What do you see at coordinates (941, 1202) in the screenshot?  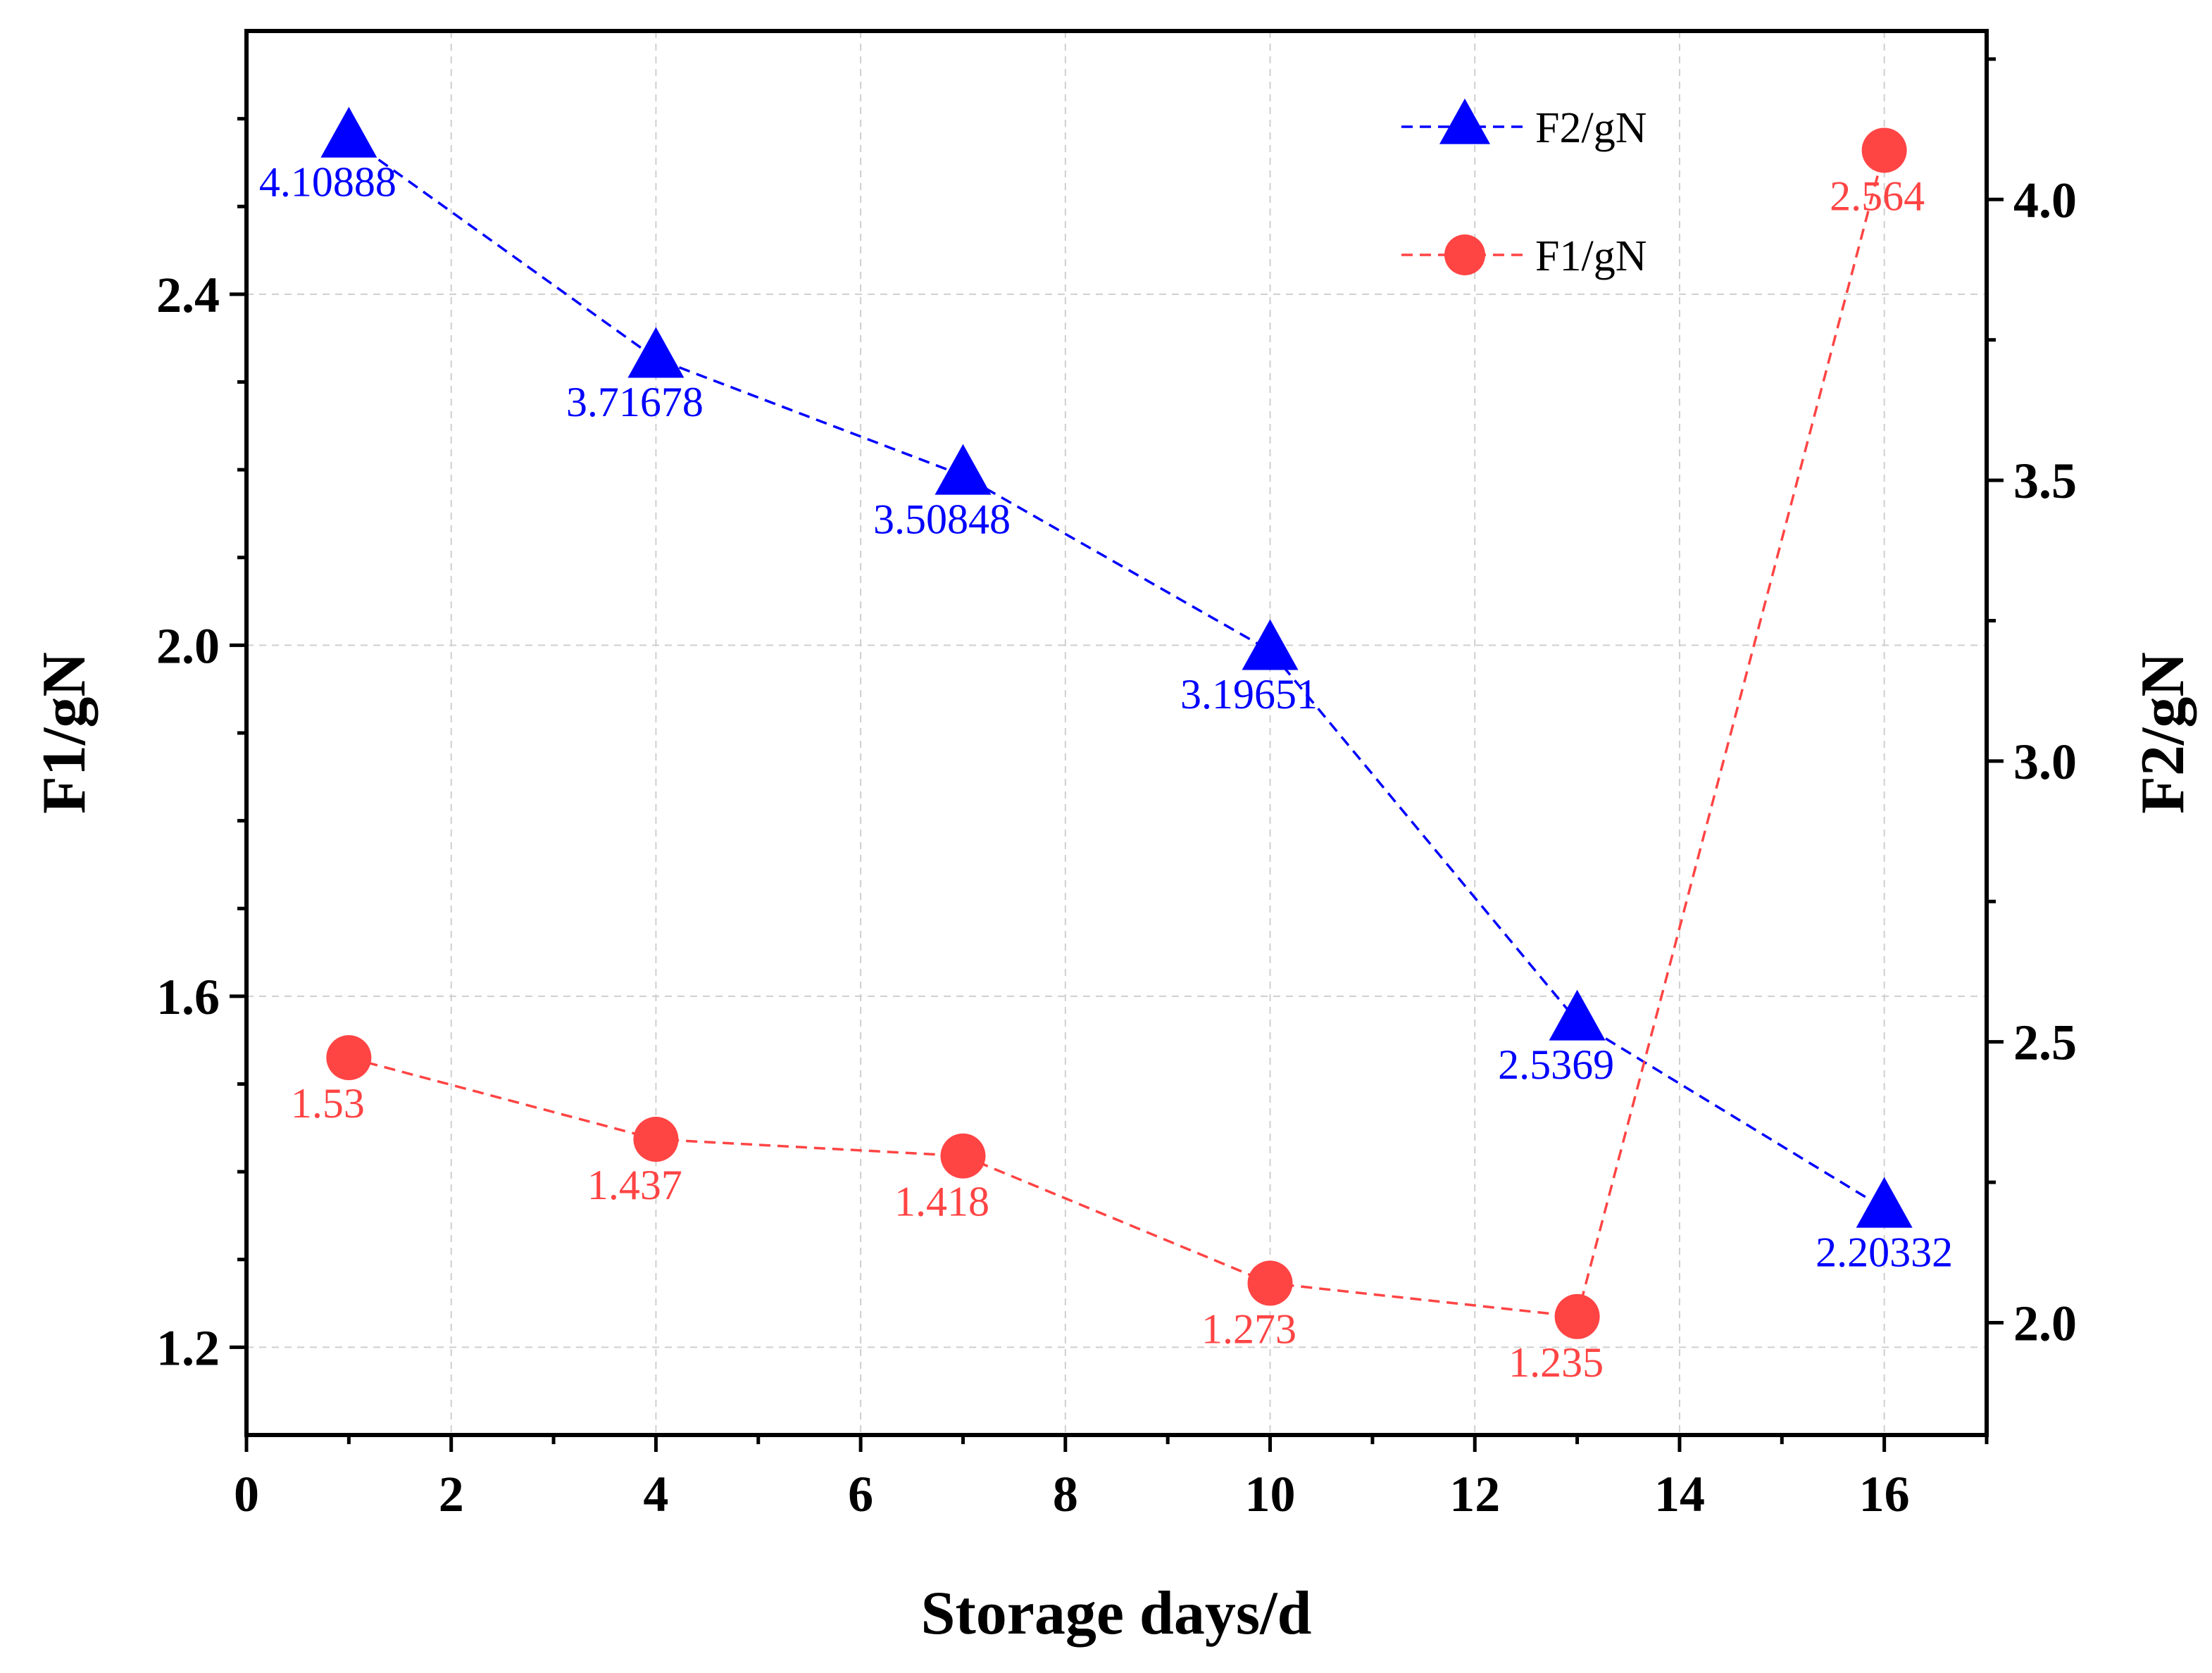 I see `f1-data-label: 1.418` at bounding box center [941, 1202].